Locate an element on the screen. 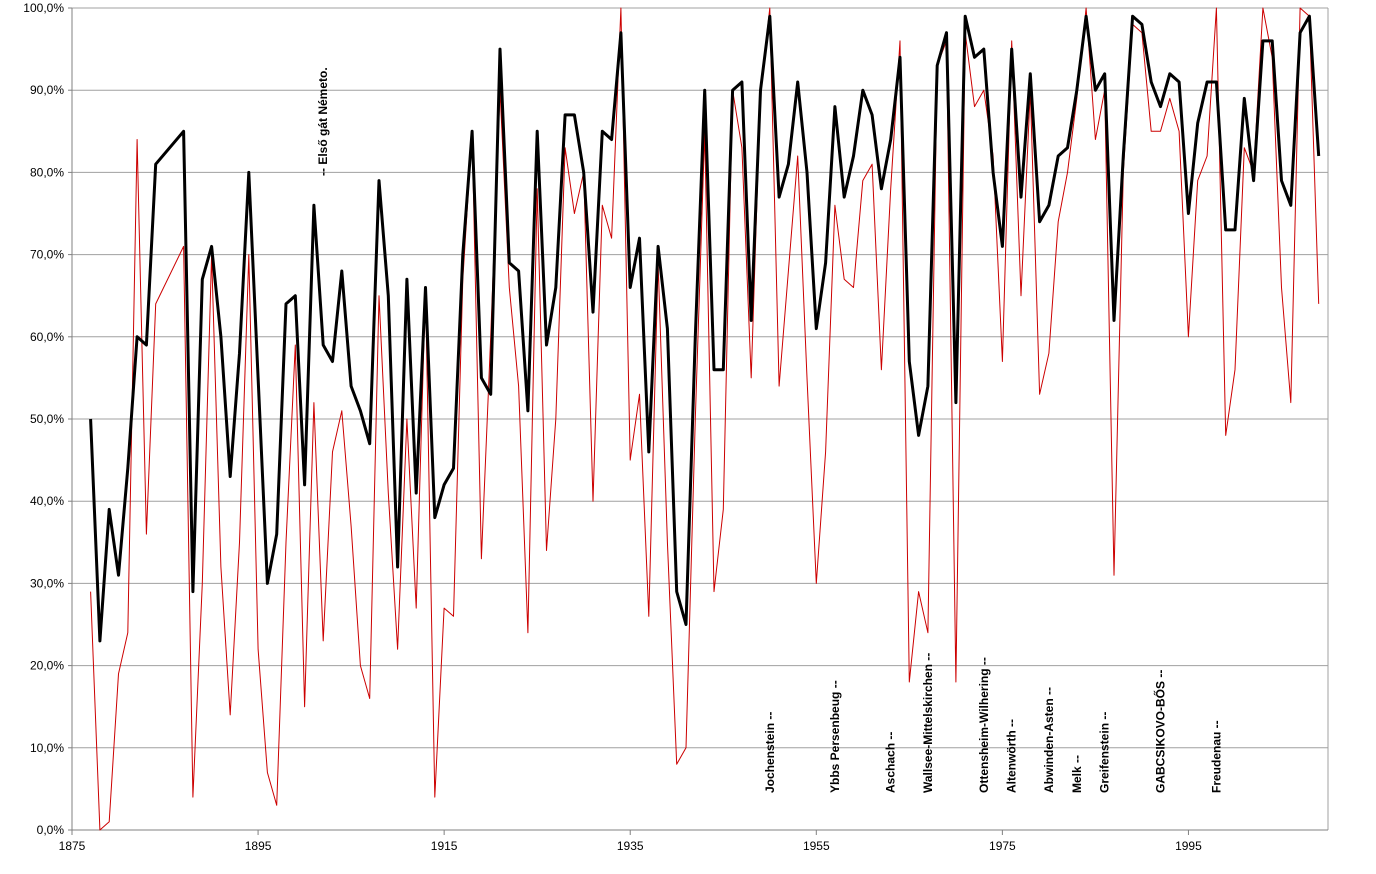  x-tick-label: 1915 is located at coordinates (444, 846).